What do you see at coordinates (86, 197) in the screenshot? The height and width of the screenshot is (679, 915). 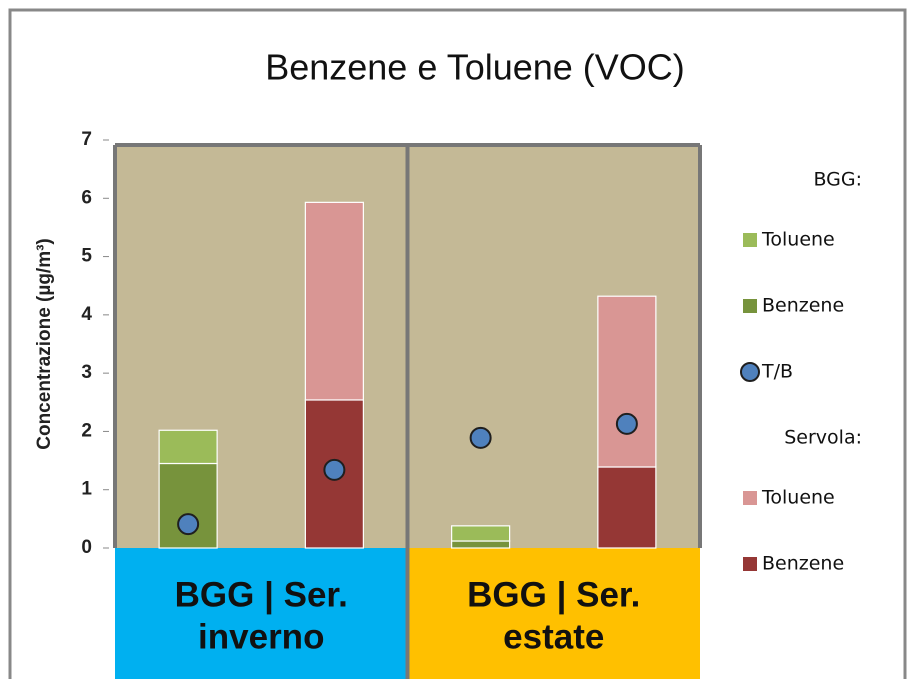 I see `y-tick-label: 6` at bounding box center [86, 197].